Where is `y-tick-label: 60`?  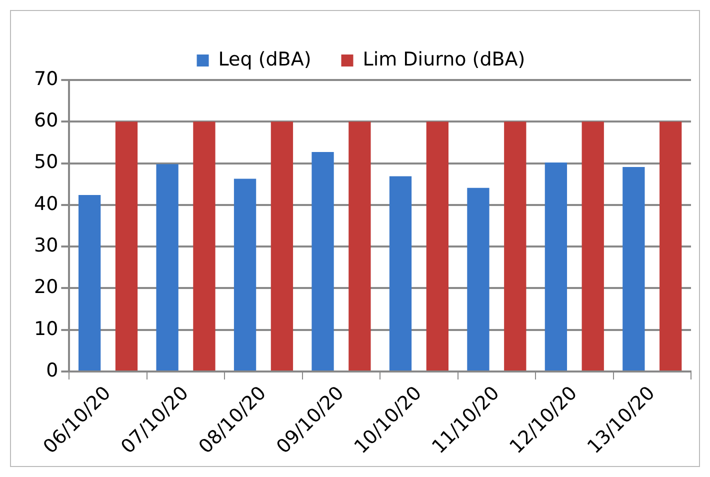
y-tick-label: 60 is located at coordinates (46, 121).